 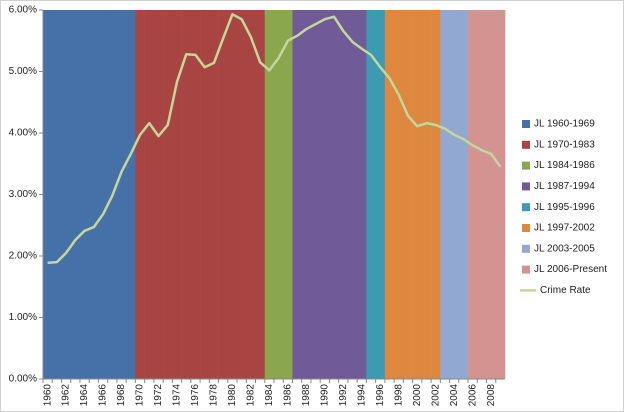 What do you see at coordinates (84, 395) in the screenshot?
I see `x-tick-label: 1964` at bounding box center [84, 395].